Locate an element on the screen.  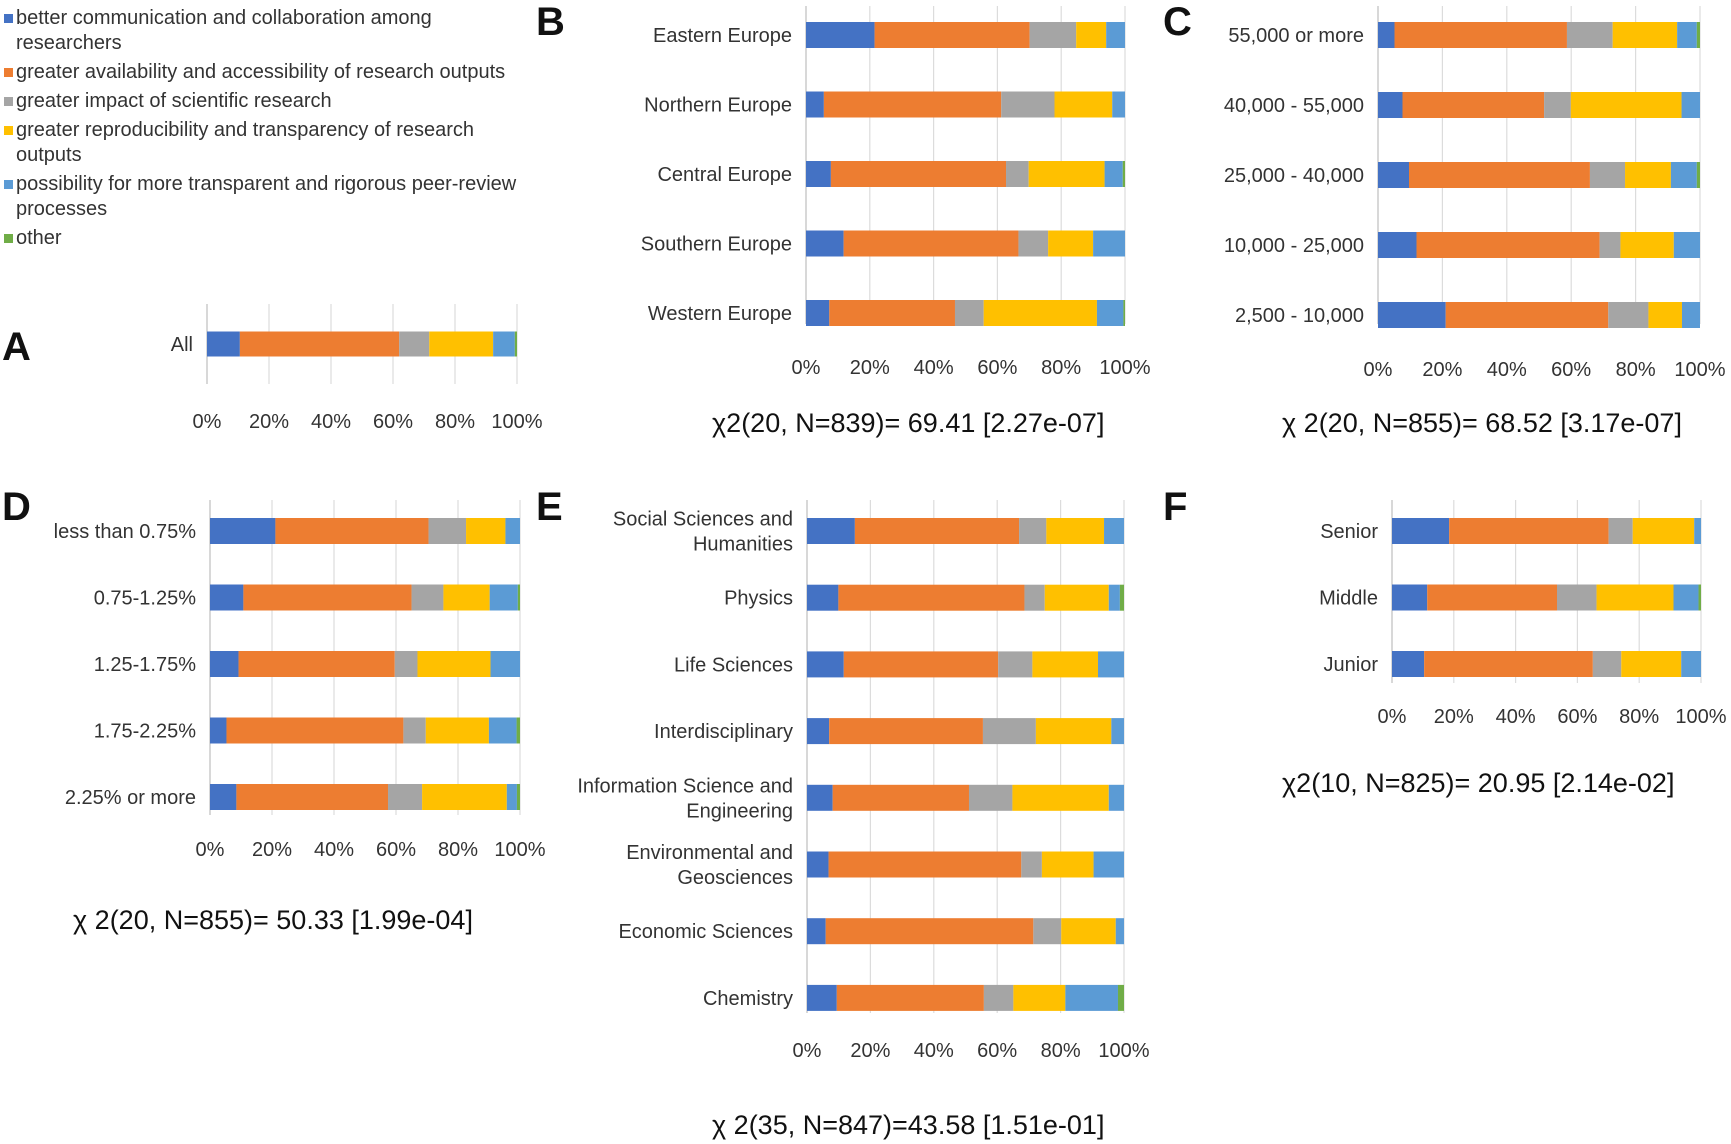
panel-b-statistic: χ2(20, N=839)= 69.41 [2.27e-07] is located at coordinates (908, 423).